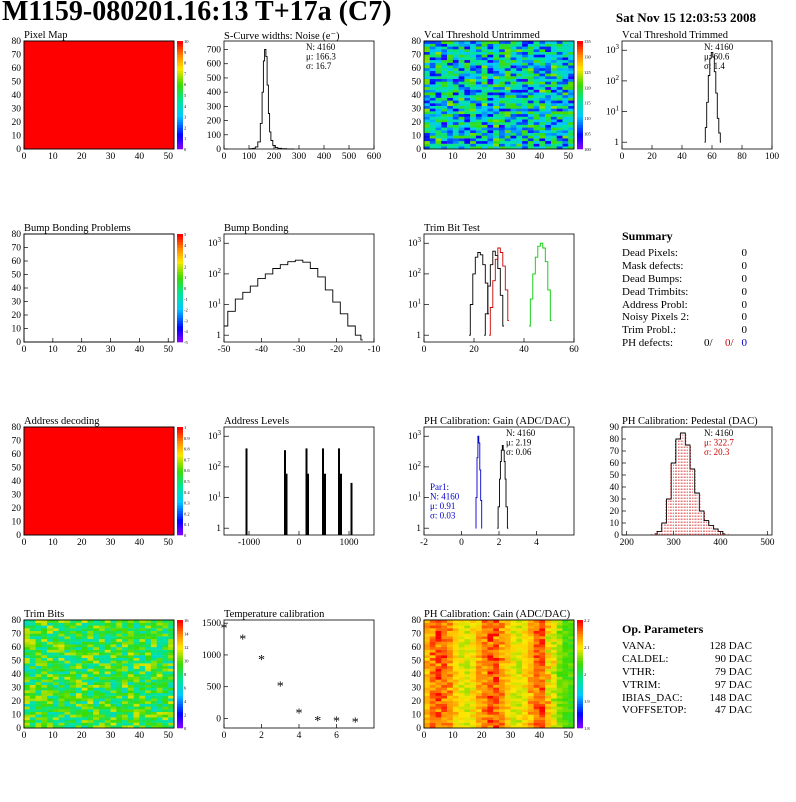  Describe the element at coordinates (452, 228) in the screenshot. I see `chart-title: Trim Bit Test` at that location.